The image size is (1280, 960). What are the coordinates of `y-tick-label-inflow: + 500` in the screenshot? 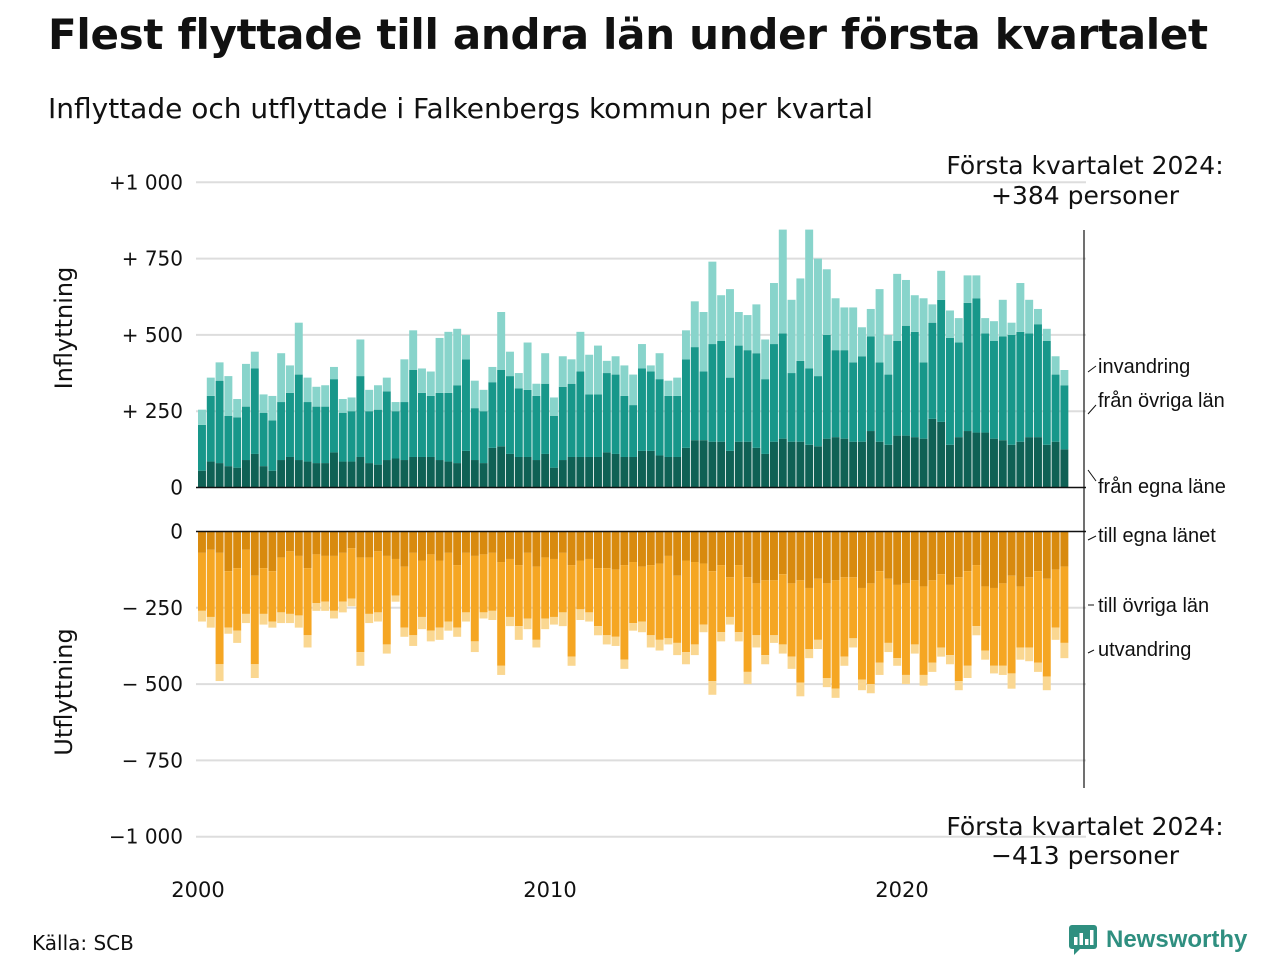 It's located at (152, 335).